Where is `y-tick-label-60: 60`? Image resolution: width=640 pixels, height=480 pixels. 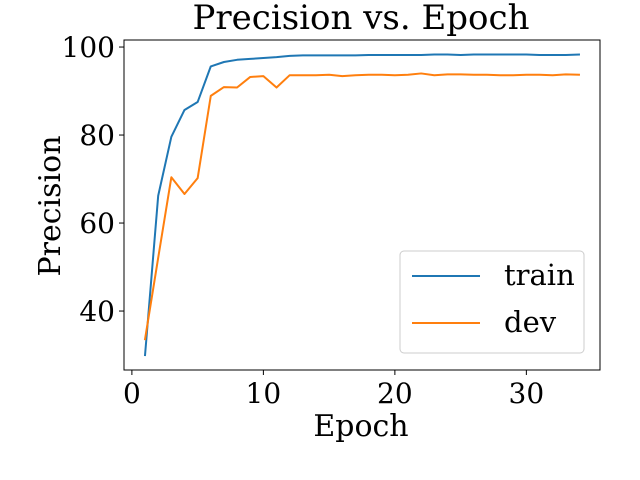 y-tick-label-60: 60 is located at coordinates (97, 223).